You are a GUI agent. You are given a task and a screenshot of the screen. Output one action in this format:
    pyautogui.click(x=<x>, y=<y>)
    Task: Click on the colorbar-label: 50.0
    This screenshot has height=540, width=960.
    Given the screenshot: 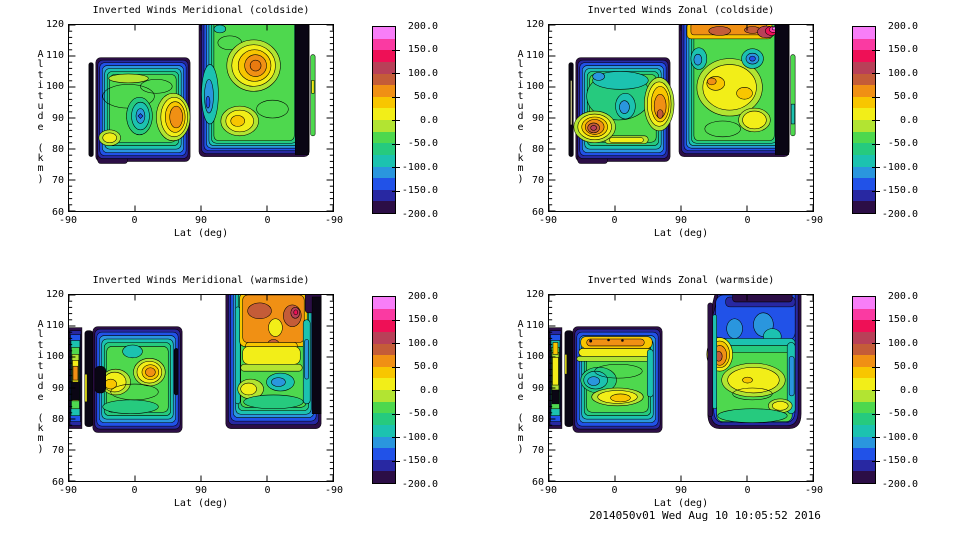 What is the action you would take?
    pyautogui.click(x=425, y=96)
    